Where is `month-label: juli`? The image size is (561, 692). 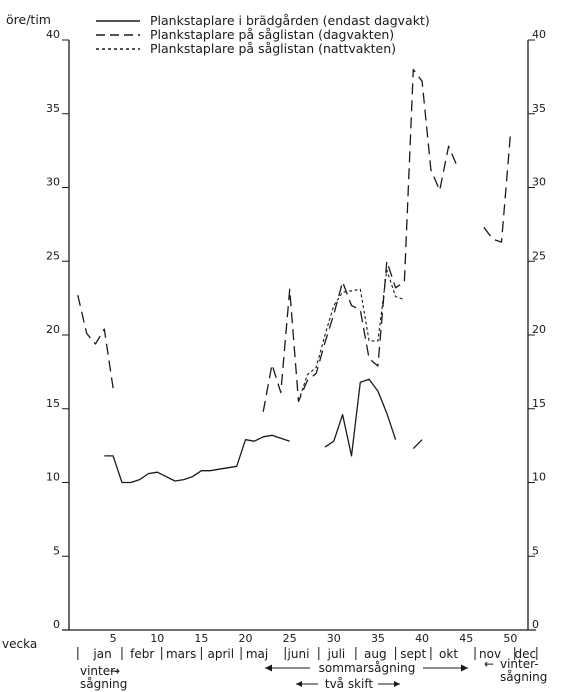 month-label: juli is located at coordinates (336, 654).